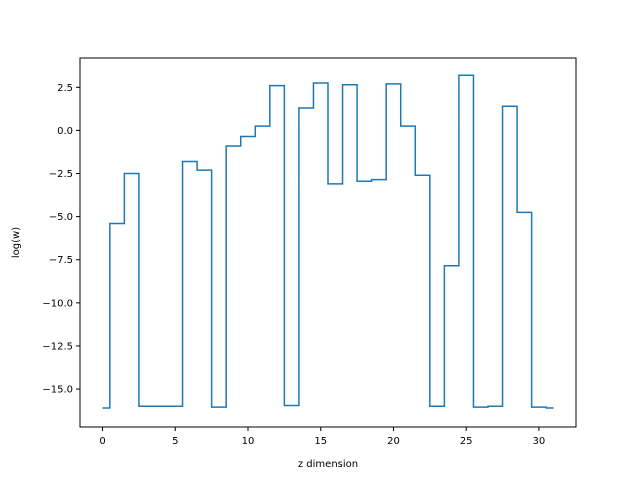 This screenshot has width=640, height=480. Describe the element at coordinates (539, 441) in the screenshot. I see `x-tick-label: 30` at that location.